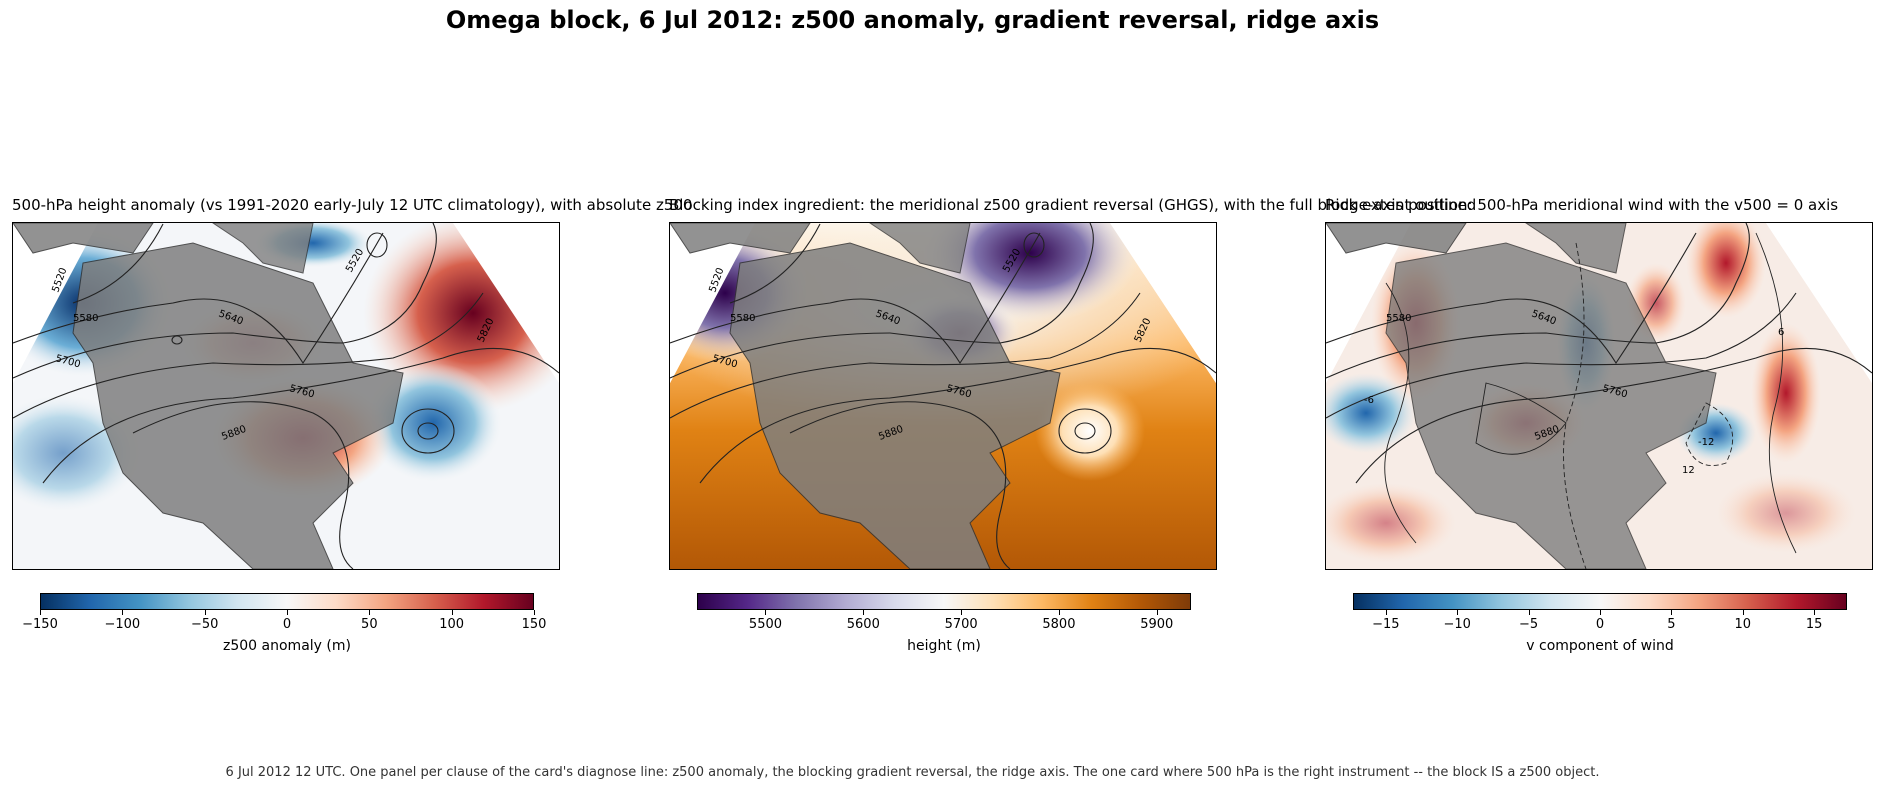 The height and width of the screenshot is (793, 1885). I want to click on panel-2-map: 5580 5520 5640 5700 5760 5820 5880 5520, so click(943, 396).